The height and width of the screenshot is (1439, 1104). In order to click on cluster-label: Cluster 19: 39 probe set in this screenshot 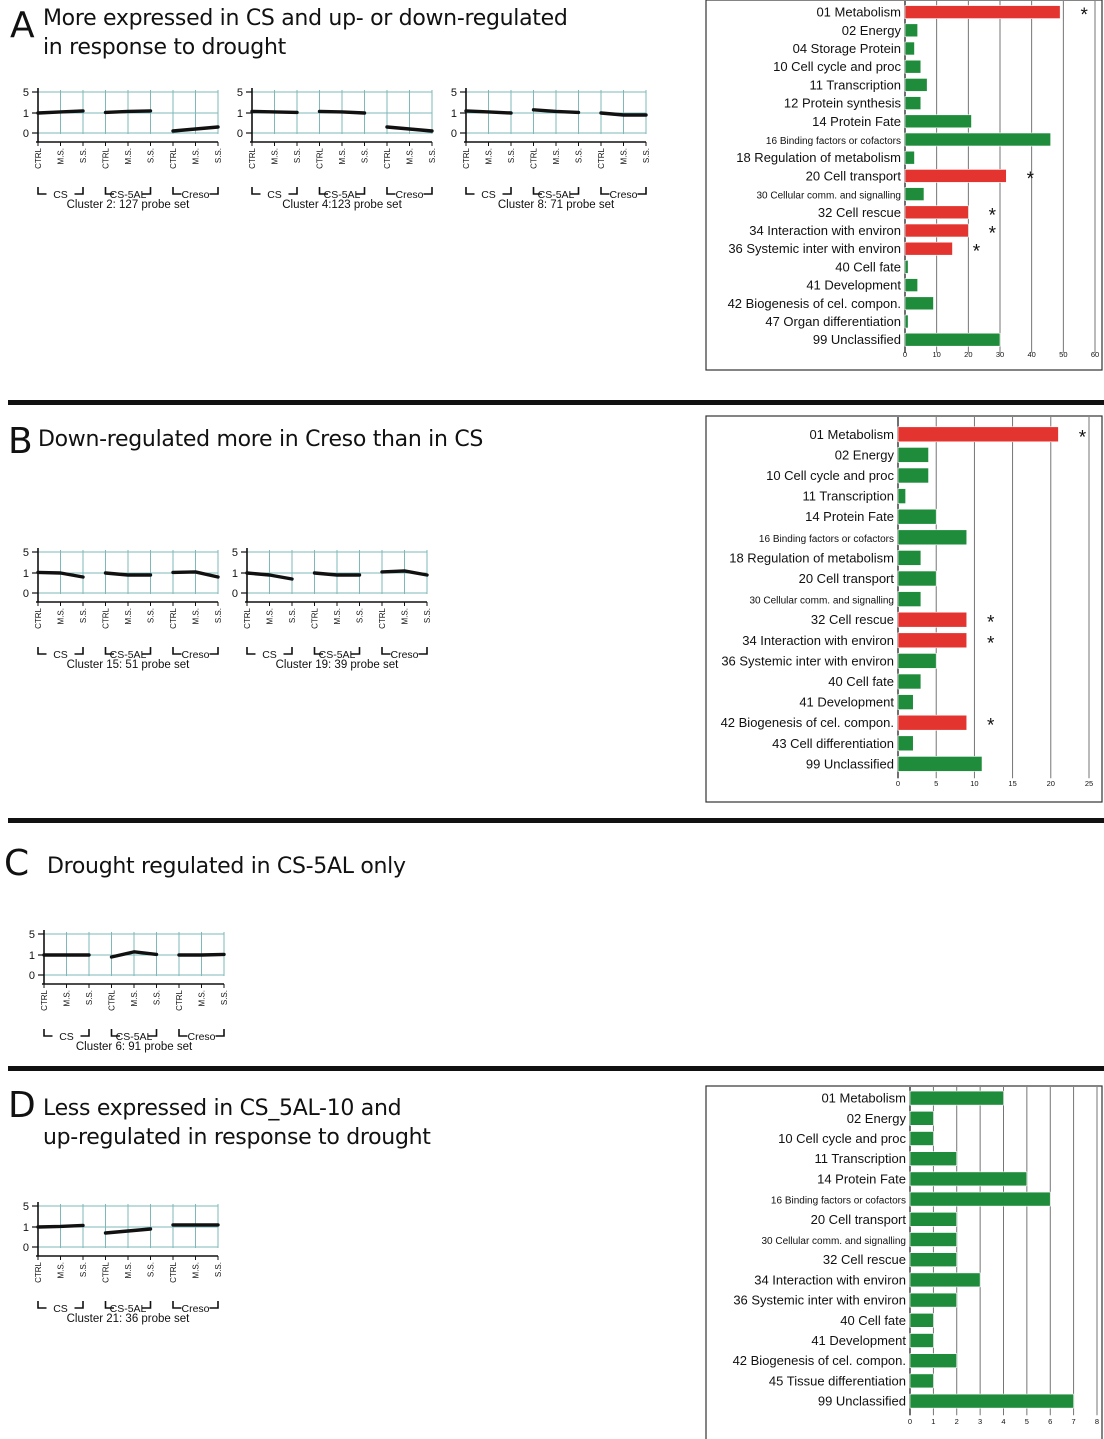, I will do `click(338, 665)`.